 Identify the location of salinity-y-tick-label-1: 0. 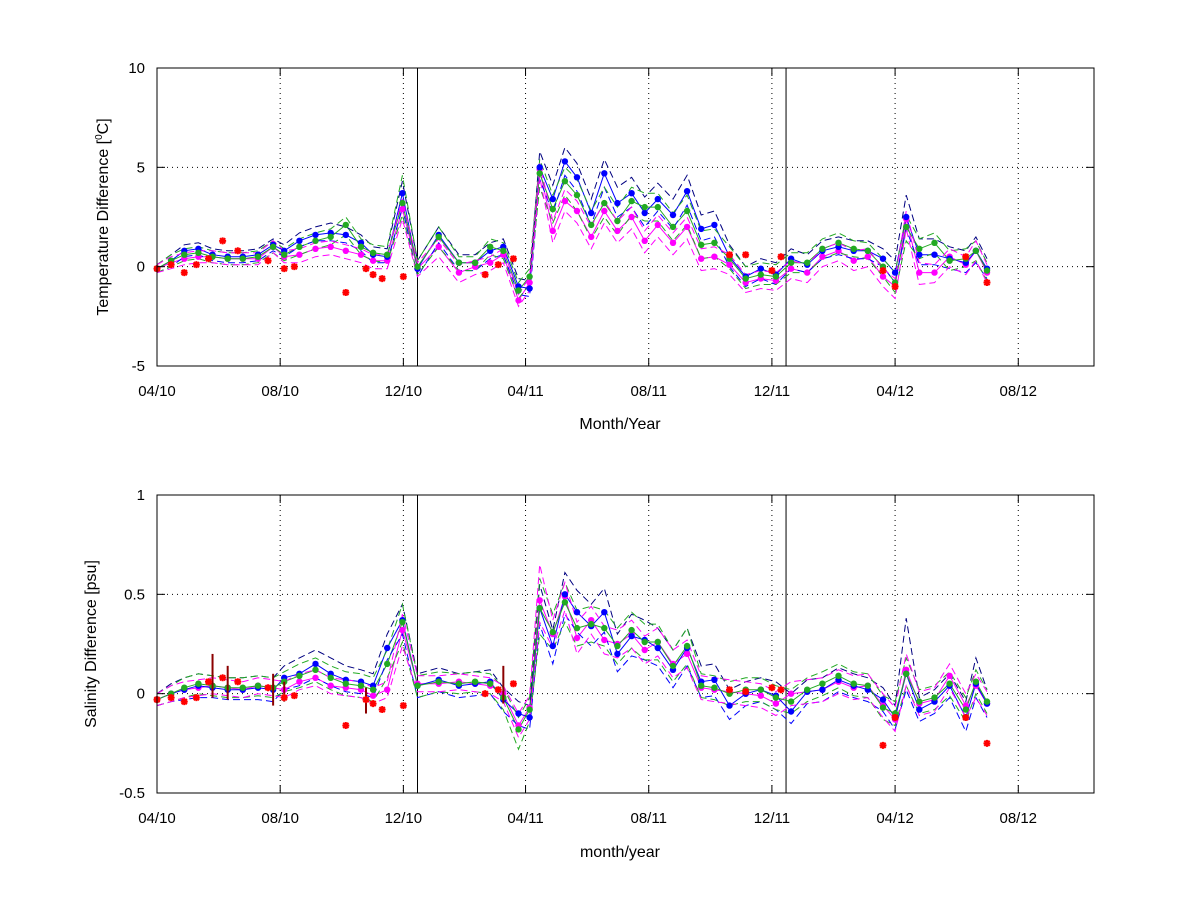
(141, 694).